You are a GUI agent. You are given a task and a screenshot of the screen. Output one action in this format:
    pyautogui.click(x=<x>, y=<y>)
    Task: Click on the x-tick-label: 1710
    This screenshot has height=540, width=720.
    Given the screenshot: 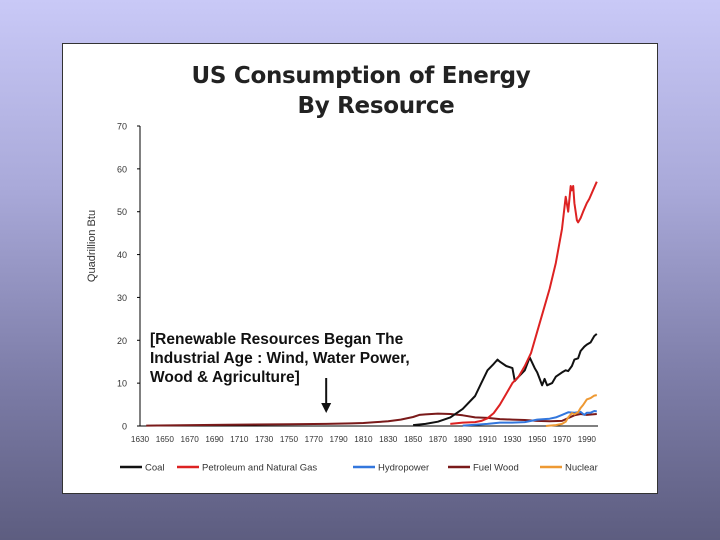 What is the action you would take?
    pyautogui.click(x=239, y=439)
    